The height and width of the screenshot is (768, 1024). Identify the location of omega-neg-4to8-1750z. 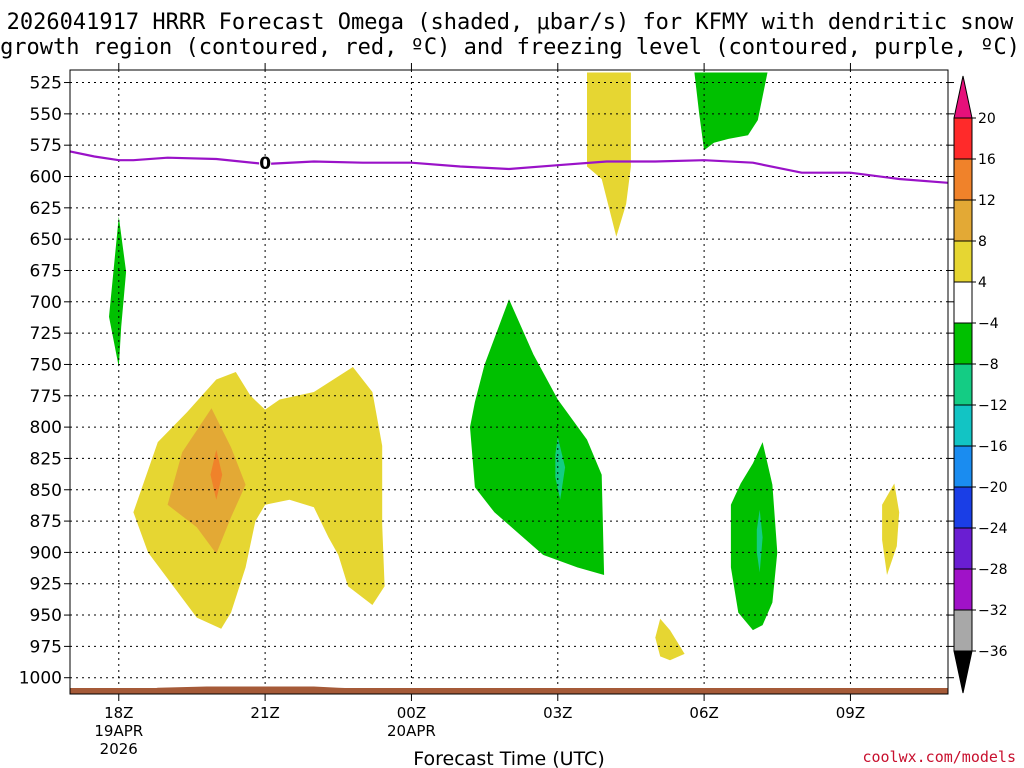
(118, 291).